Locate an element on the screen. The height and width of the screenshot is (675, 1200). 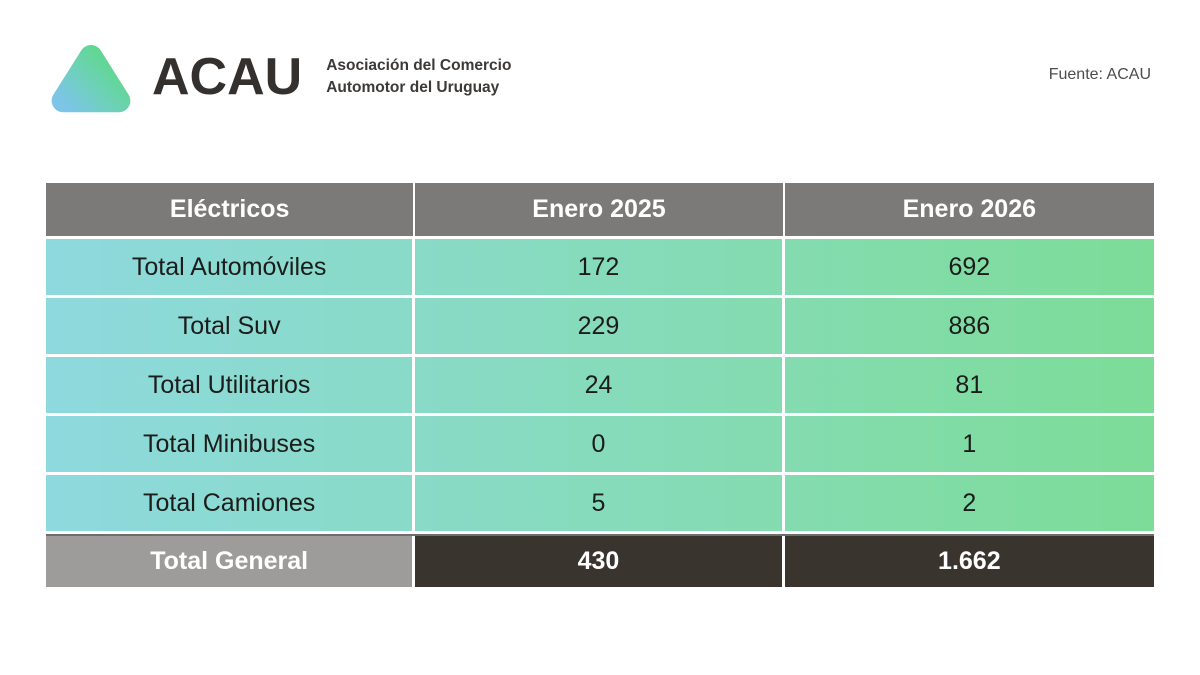
row-value-cell: 81 is located at coordinates (969, 384).